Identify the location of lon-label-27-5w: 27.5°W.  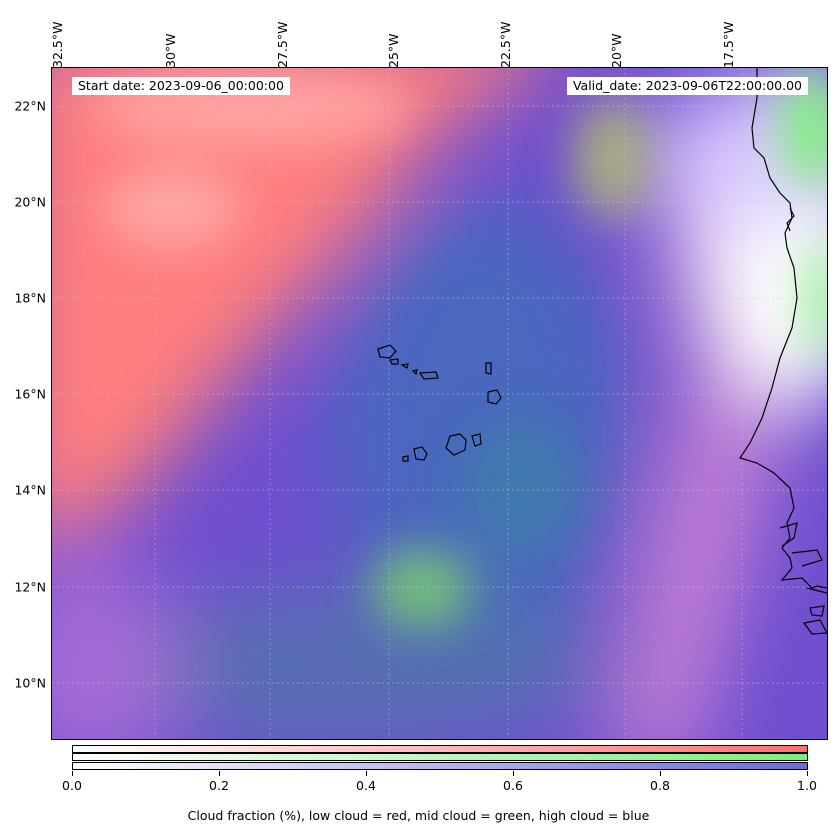
(282, 44).